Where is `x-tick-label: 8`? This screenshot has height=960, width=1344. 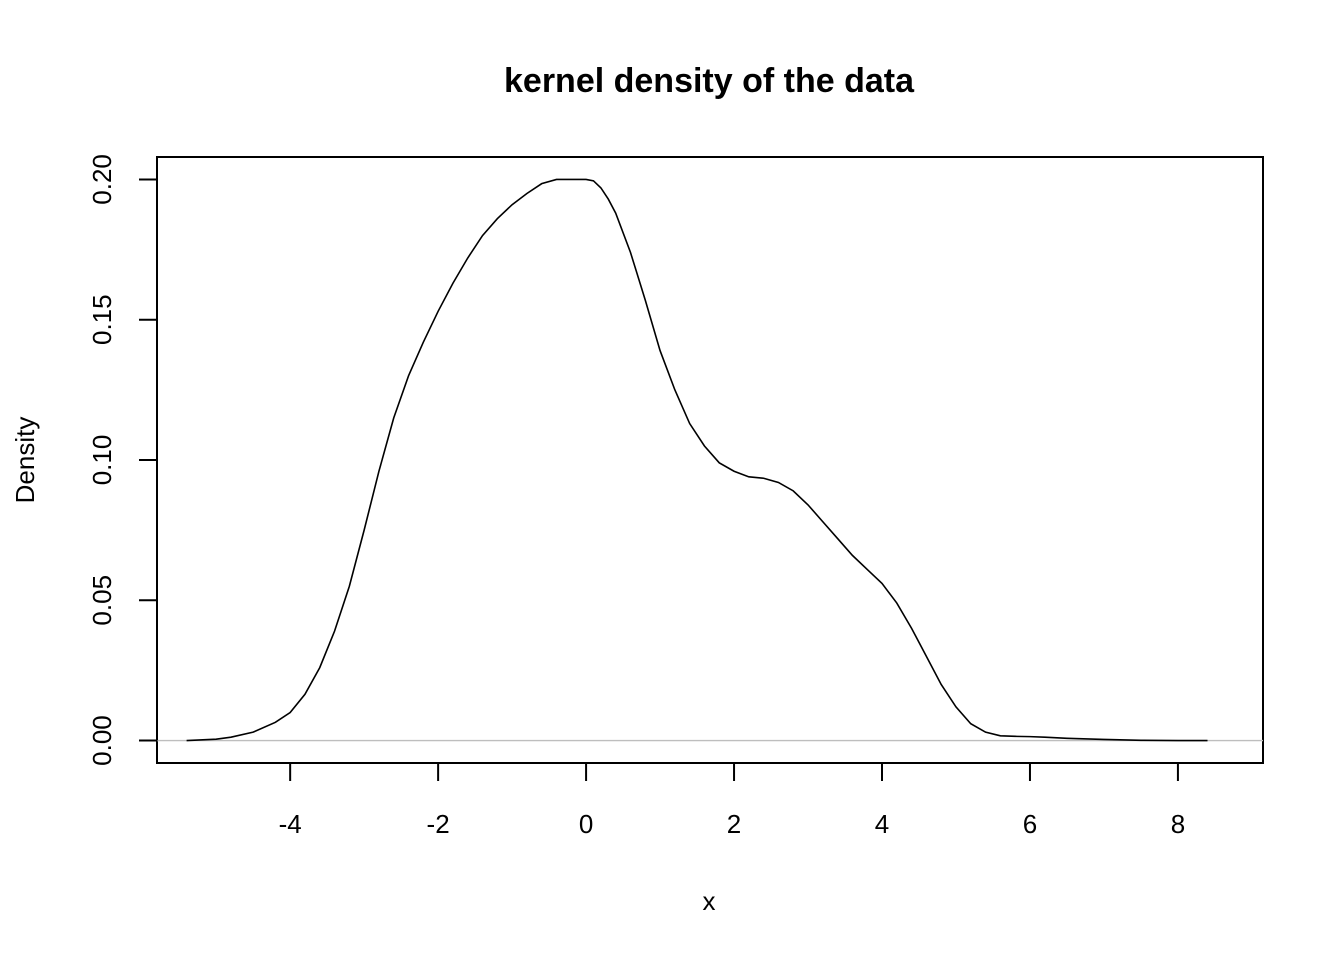 x-tick-label: 8 is located at coordinates (1178, 824).